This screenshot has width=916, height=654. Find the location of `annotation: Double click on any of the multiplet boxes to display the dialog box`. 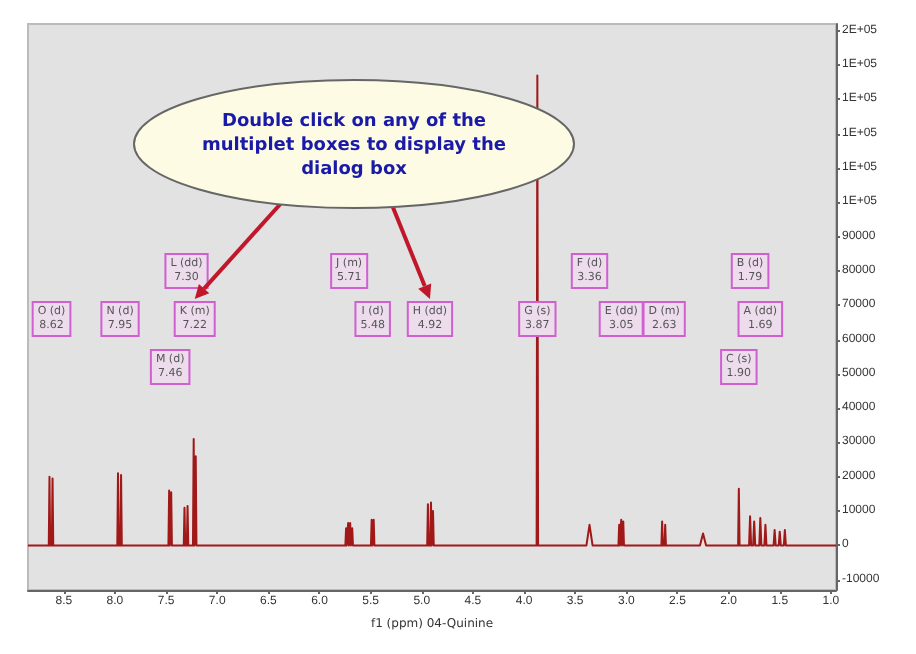

annotation: Double click on any of the multiplet boxes to display the dialog box is located at coordinates (354, 146).